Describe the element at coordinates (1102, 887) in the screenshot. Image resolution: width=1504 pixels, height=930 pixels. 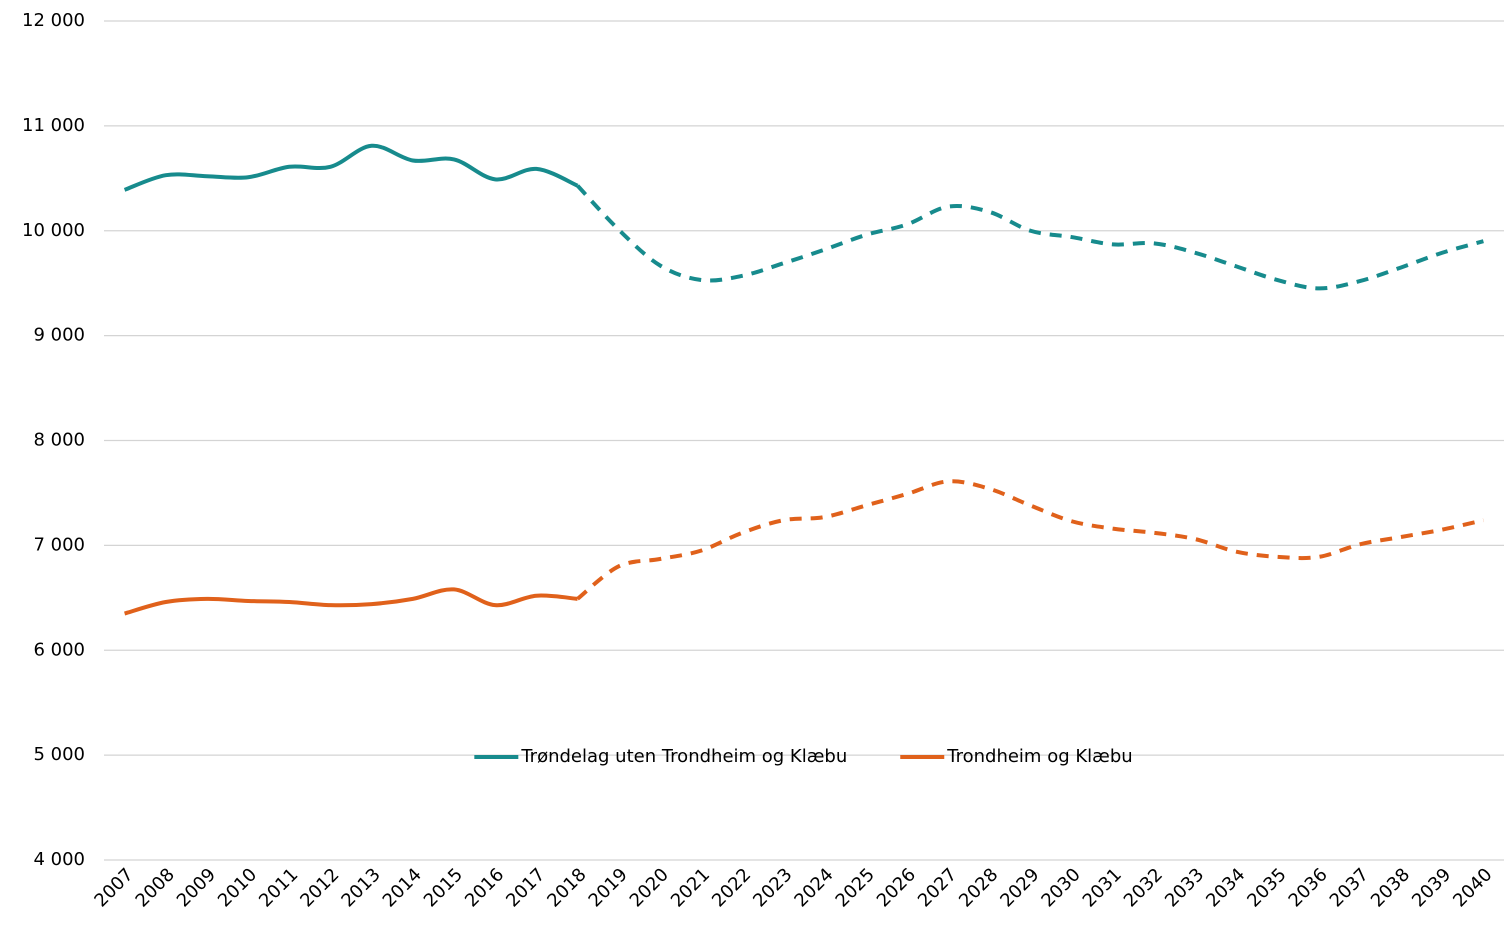
I see `x-tick-label: 2031` at that location.